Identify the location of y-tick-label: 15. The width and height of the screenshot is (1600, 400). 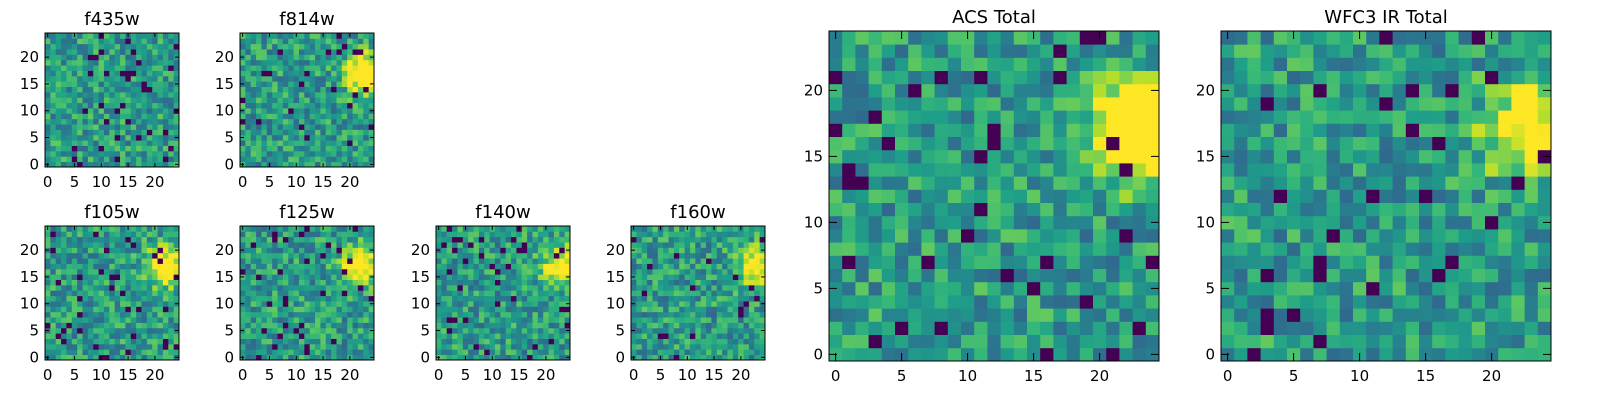
(813, 156).